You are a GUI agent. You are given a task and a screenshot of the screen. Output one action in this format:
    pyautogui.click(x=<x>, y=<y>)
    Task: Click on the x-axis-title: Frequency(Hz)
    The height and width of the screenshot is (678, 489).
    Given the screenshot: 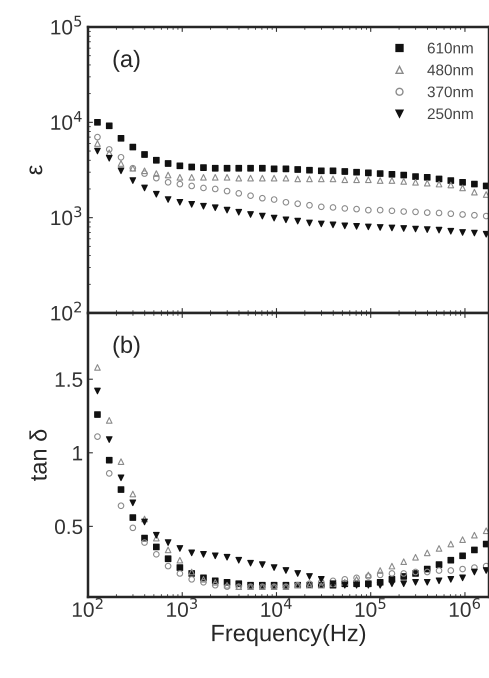 What is the action you would take?
    pyautogui.click(x=289, y=635)
    